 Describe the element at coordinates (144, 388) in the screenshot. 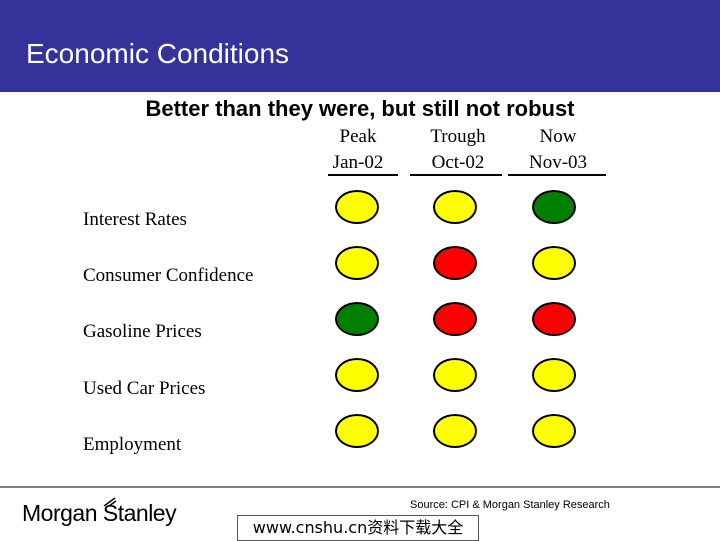

I see `row-label: Used Car Prices` at that location.